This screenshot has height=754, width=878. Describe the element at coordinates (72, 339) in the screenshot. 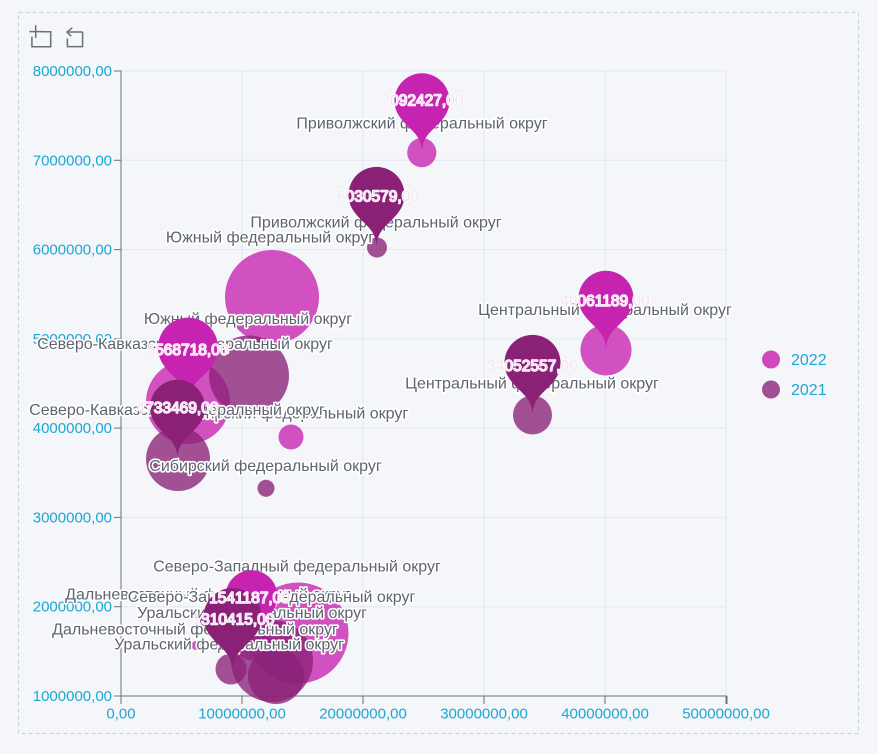

I see `svg-text: 5000000,00` at that location.